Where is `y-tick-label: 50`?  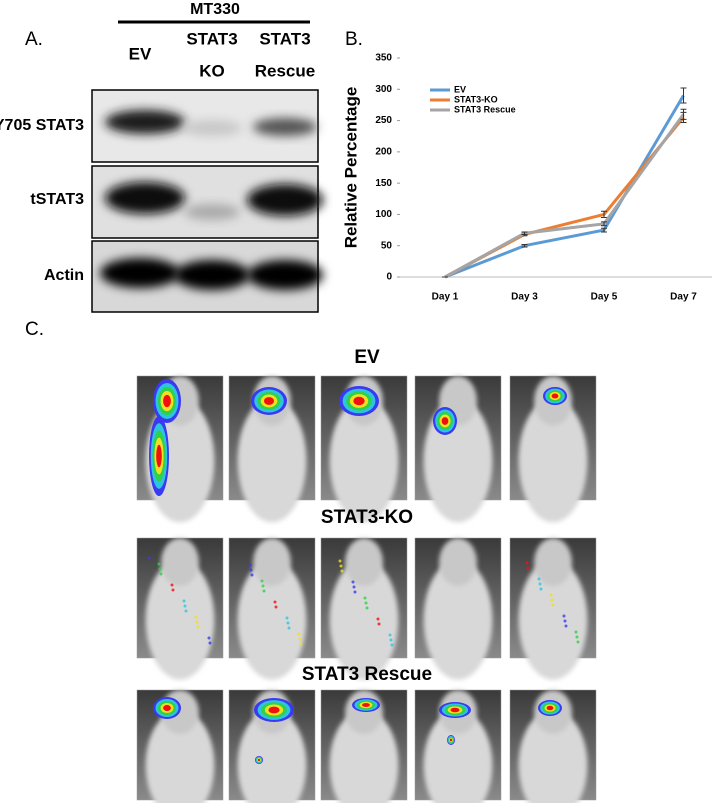
y-tick-label: 50 is located at coordinates (387, 245).